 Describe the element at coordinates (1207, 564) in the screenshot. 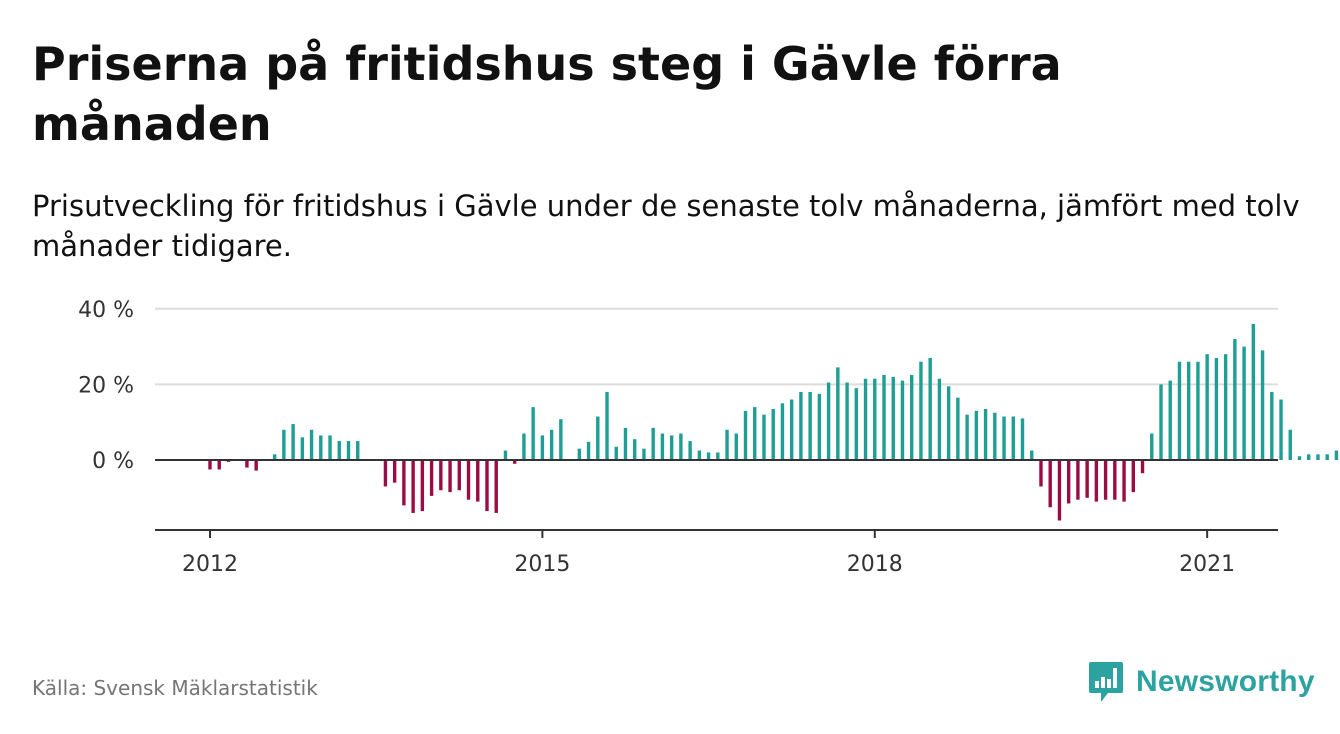

I see `x-tick-label: 2021` at that location.